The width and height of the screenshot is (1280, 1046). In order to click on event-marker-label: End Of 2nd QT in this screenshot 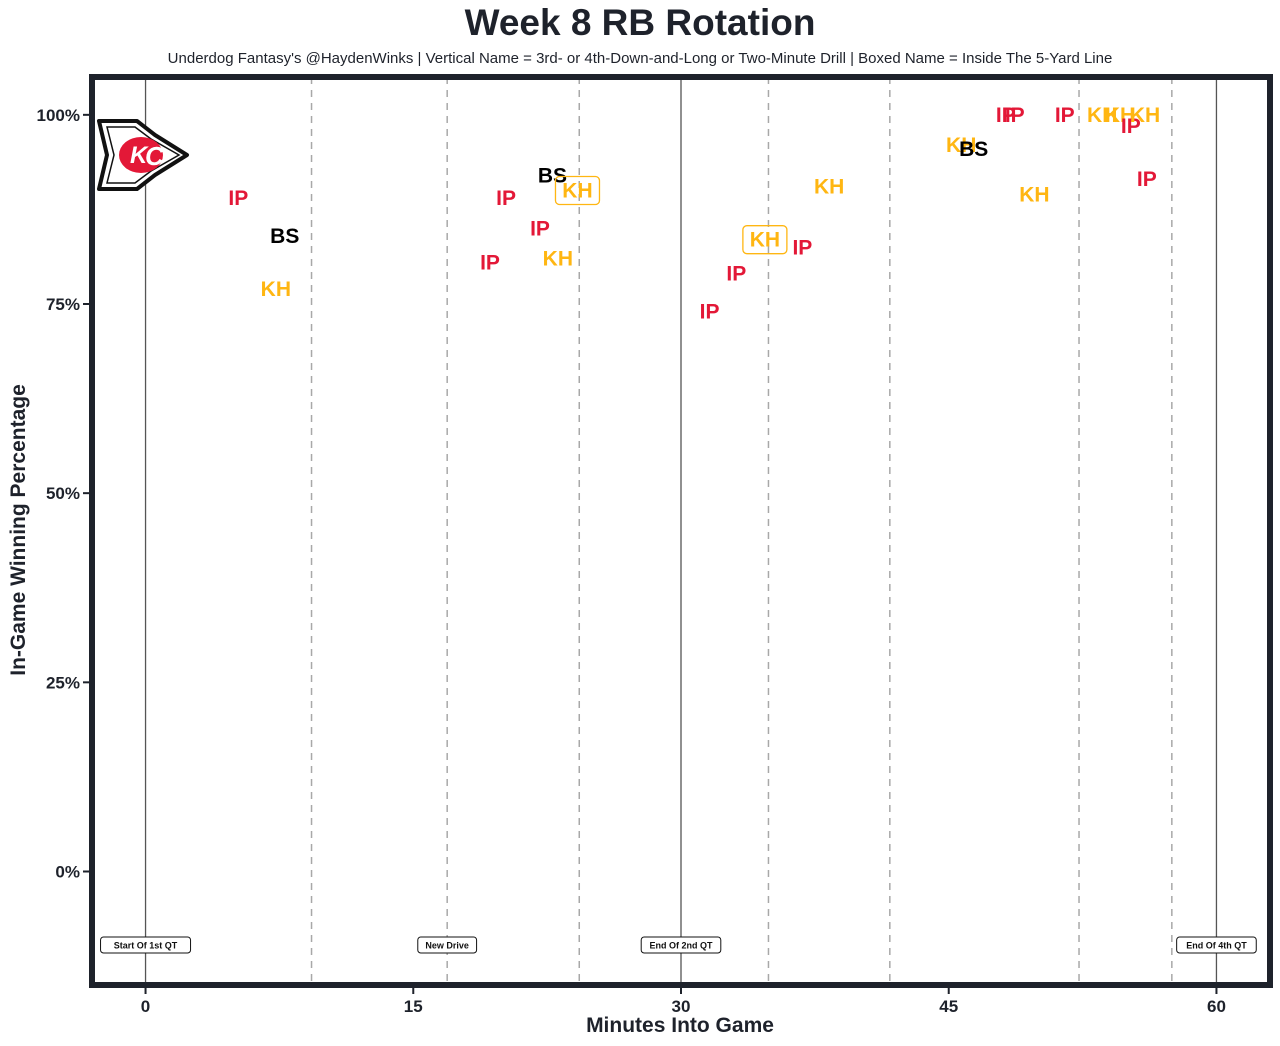, I will do `click(681, 946)`.